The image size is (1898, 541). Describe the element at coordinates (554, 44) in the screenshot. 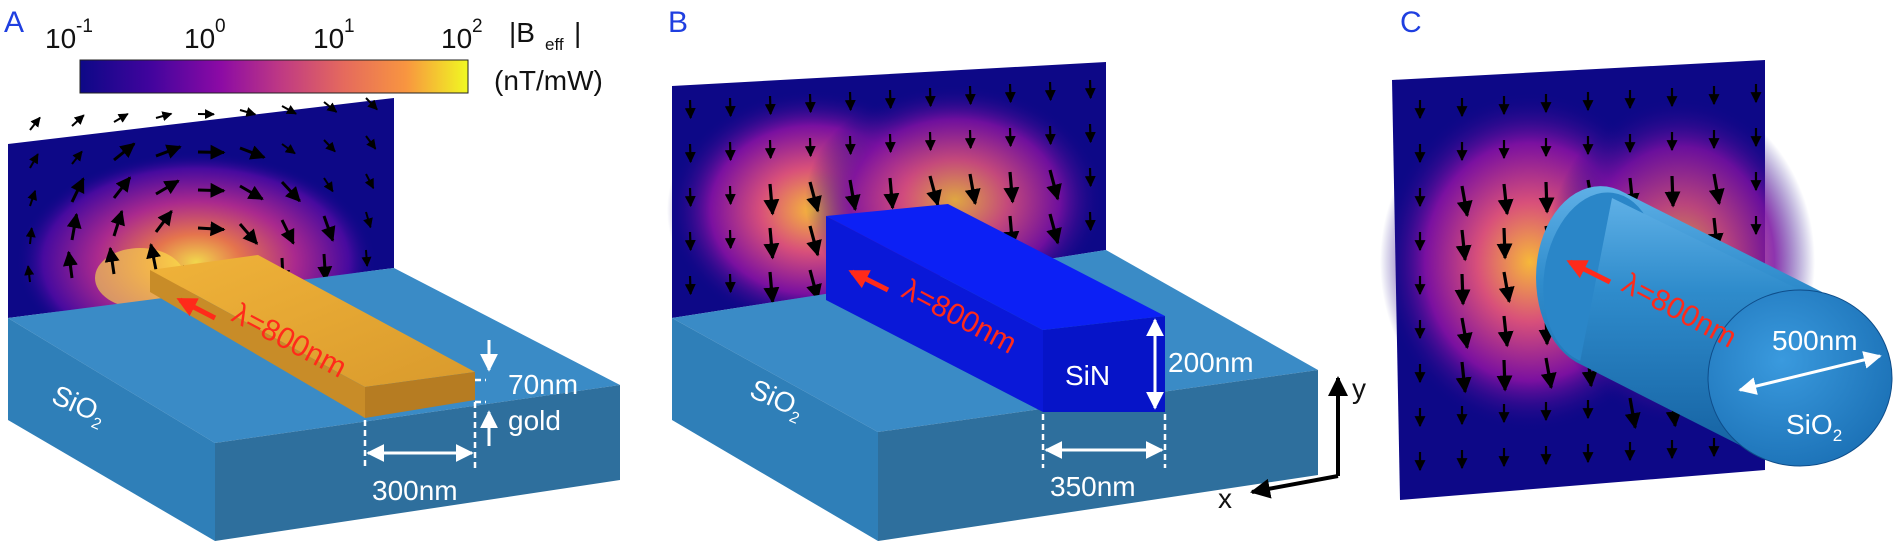

I see `colorbar-label-sub: eff` at that location.